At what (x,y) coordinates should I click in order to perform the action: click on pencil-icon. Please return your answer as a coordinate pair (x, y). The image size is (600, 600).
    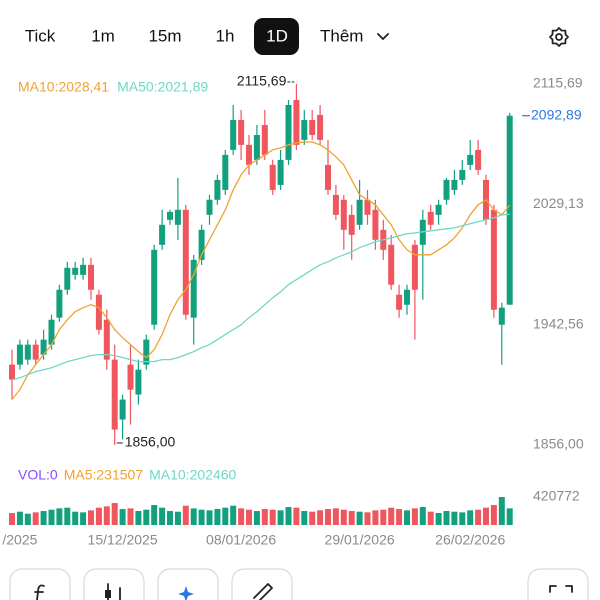
    Looking at the image, I should click on (263, 591).